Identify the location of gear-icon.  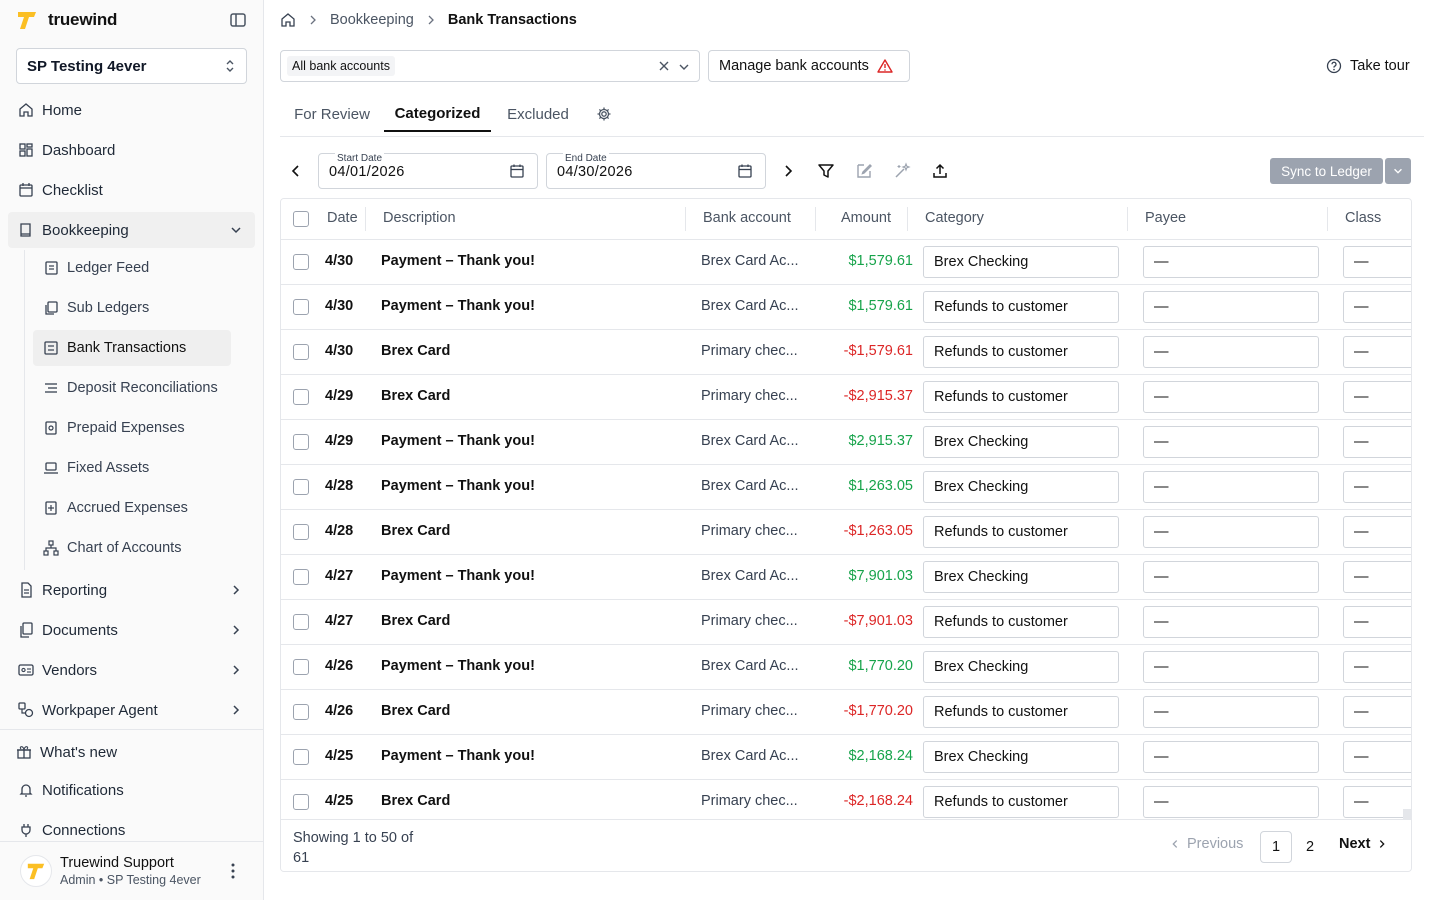
(604, 114).